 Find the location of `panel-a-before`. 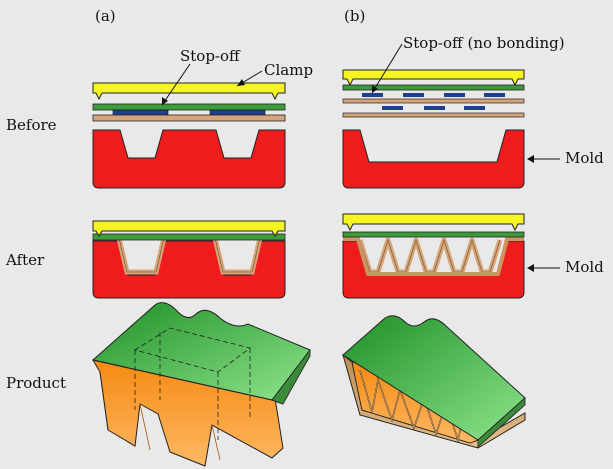

panel-a-before is located at coordinates (189, 126).